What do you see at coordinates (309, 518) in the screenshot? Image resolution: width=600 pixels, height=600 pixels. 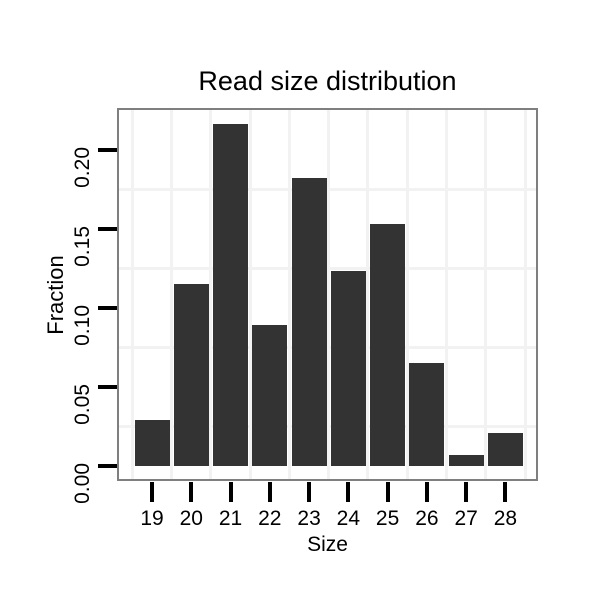 I see `x-tick-label: 23` at bounding box center [309, 518].